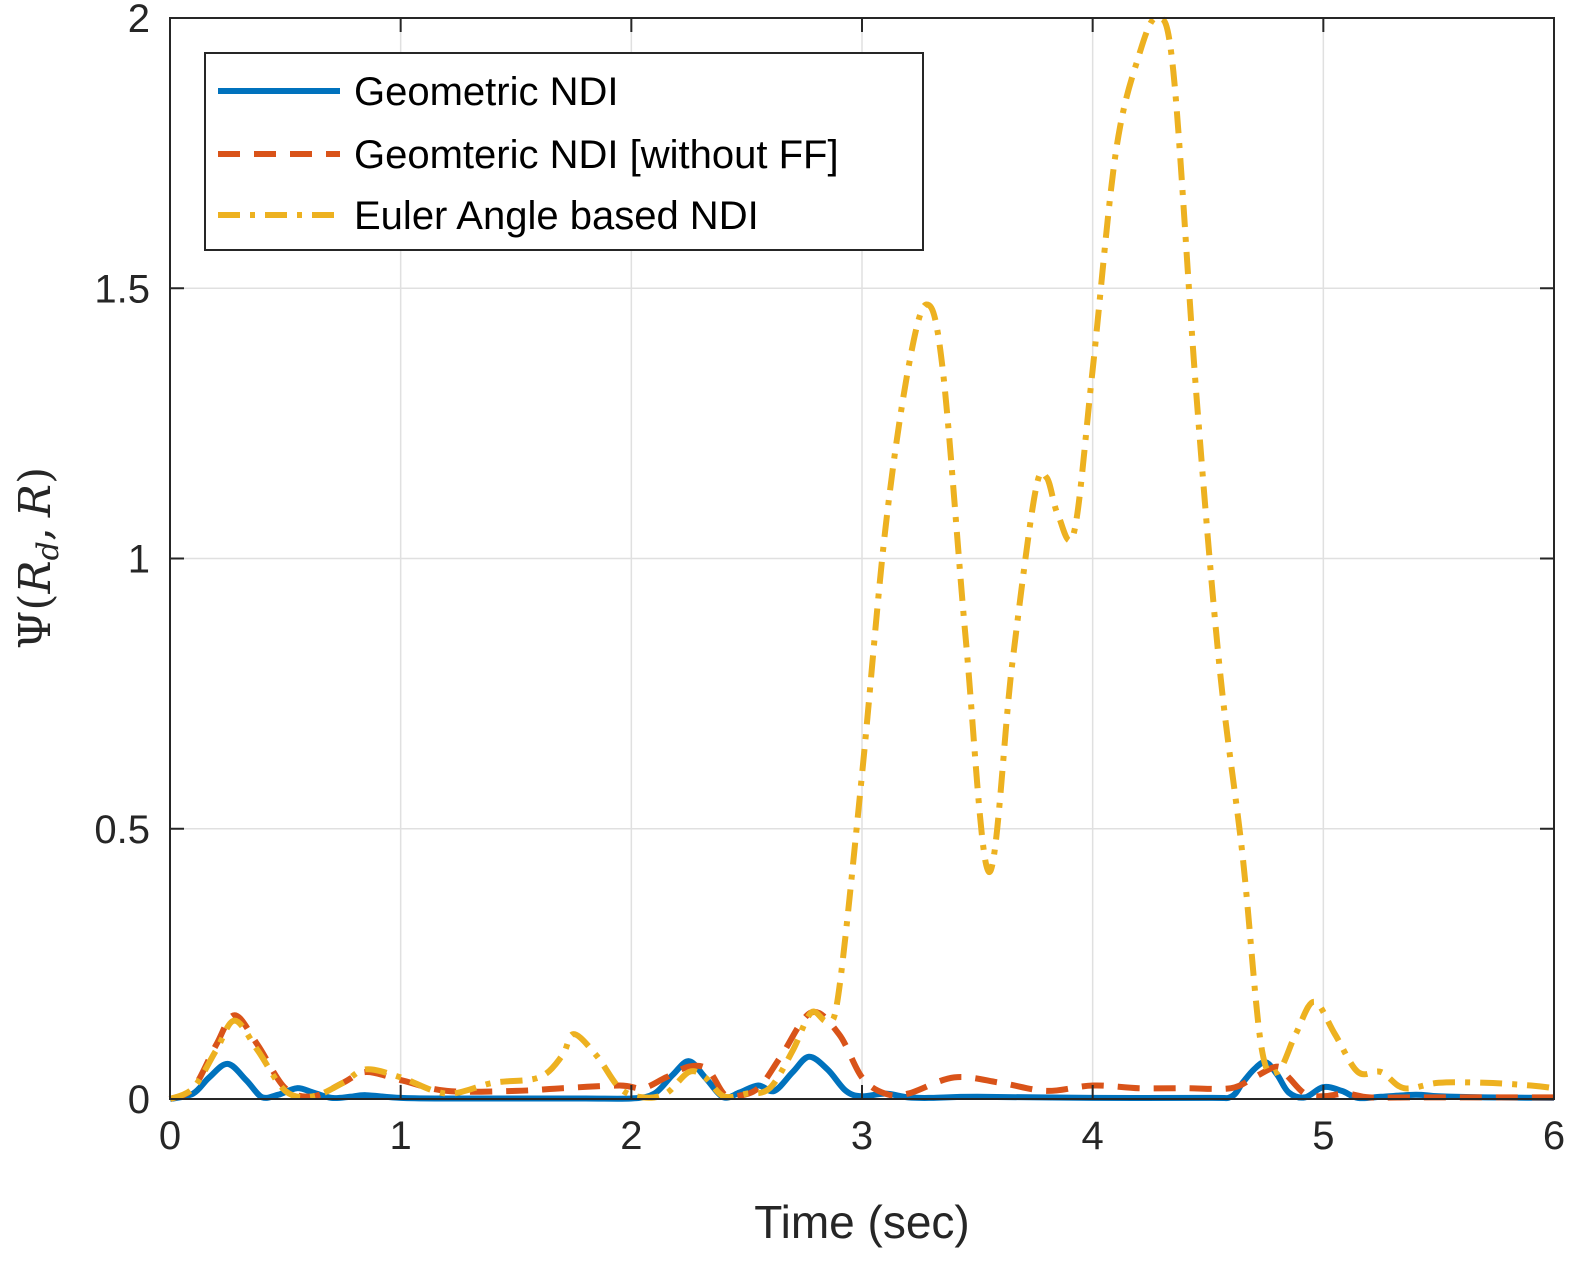 The height and width of the screenshot is (1266, 1578). I want to click on y-axis-title: Ψ(Rd,R), so click(38, 558).